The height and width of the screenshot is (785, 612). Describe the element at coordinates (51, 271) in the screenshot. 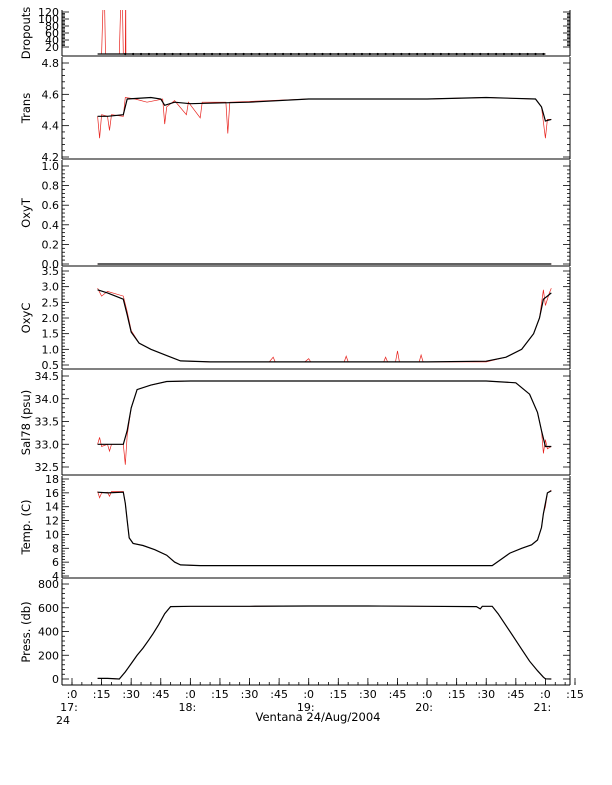

I see `y-tick-label: 3.5` at that location.